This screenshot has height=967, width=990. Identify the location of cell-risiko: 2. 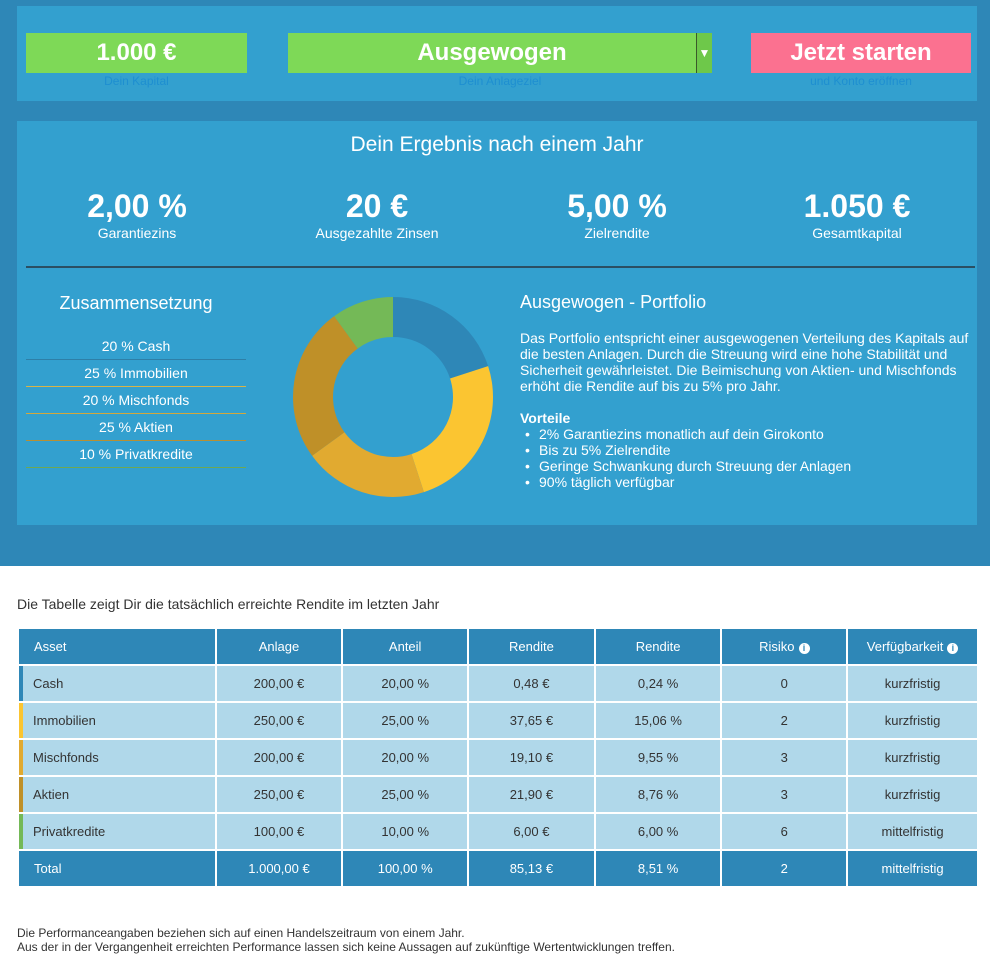
(784, 720).